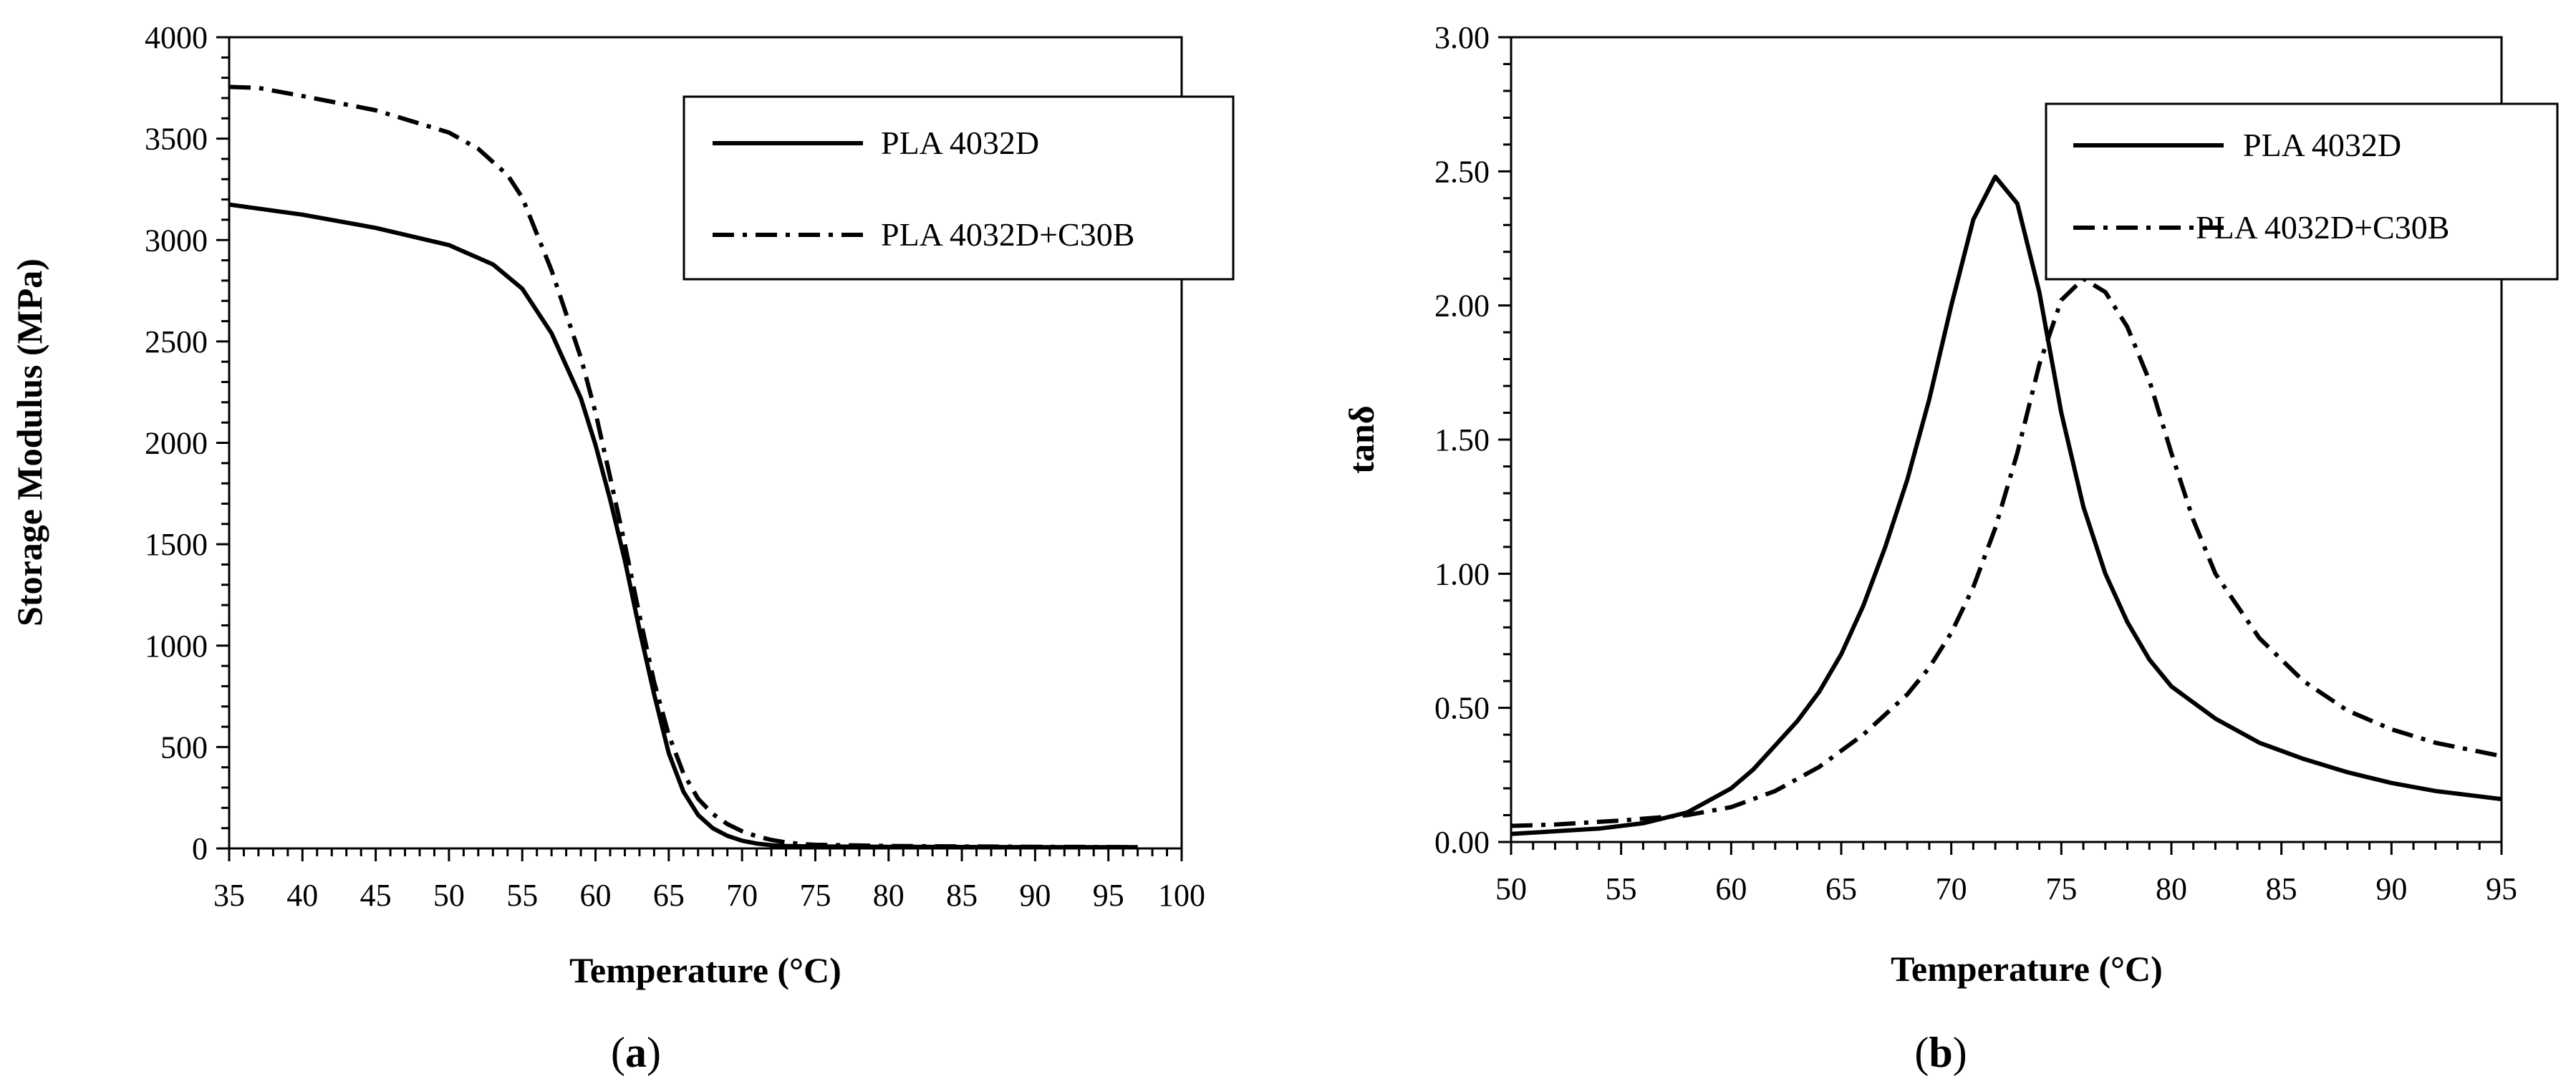  I want to click on y-tick-label-a: 0, so click(200, 848).